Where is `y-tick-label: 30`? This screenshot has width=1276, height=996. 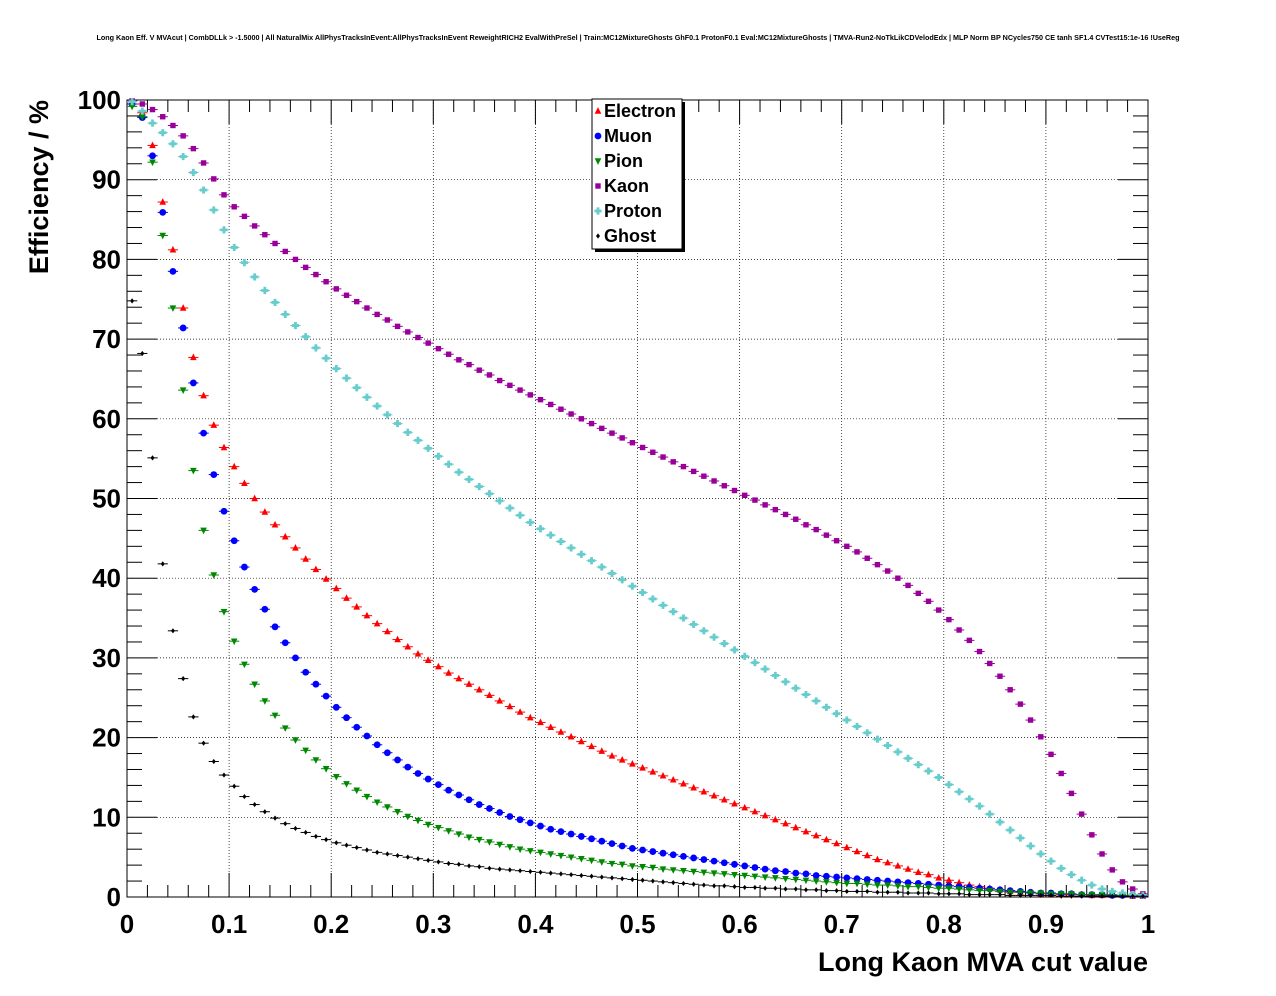 y-tick-label: 30 is located at coordinates (106, 658).